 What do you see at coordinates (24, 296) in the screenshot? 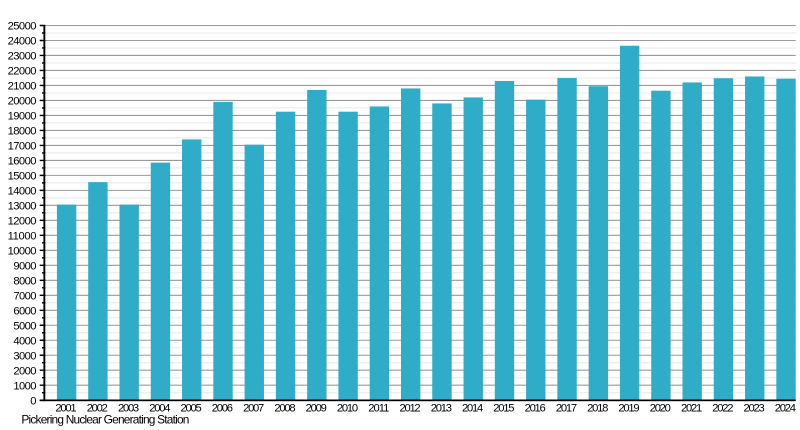
I see `svg-text: 7000` at bounding box center [24, 296].